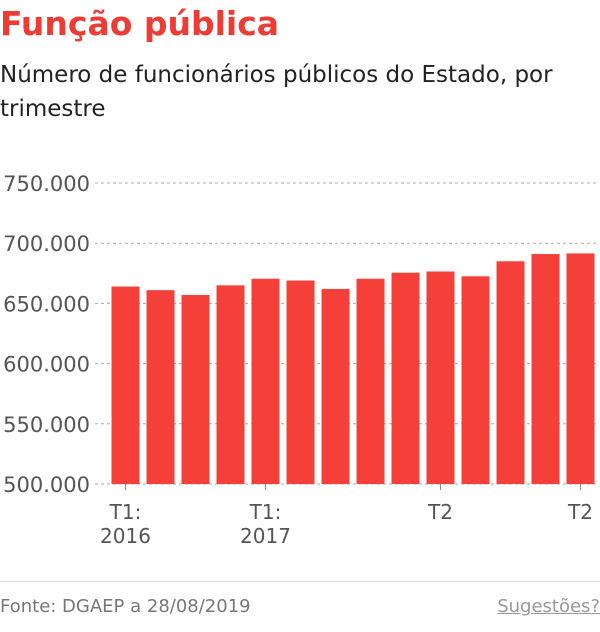  I want to click on x-tick-label: 2016, so click(125, 536).